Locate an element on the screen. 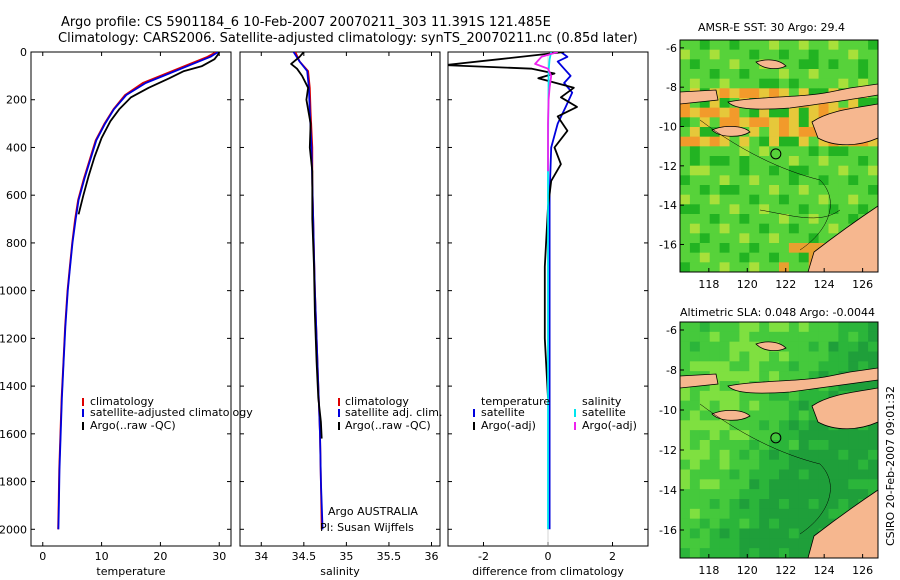 This screenshot has height=580, width=900. pi-label: PI: Susan Wijffels is located at coordinates (367, 527).